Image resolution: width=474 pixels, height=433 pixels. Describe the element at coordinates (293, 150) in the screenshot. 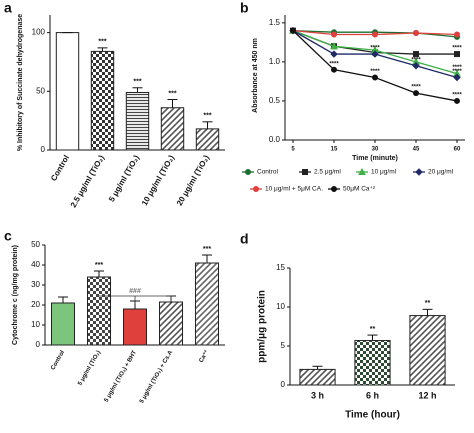

I see `x-tick-label: 5` at that location.